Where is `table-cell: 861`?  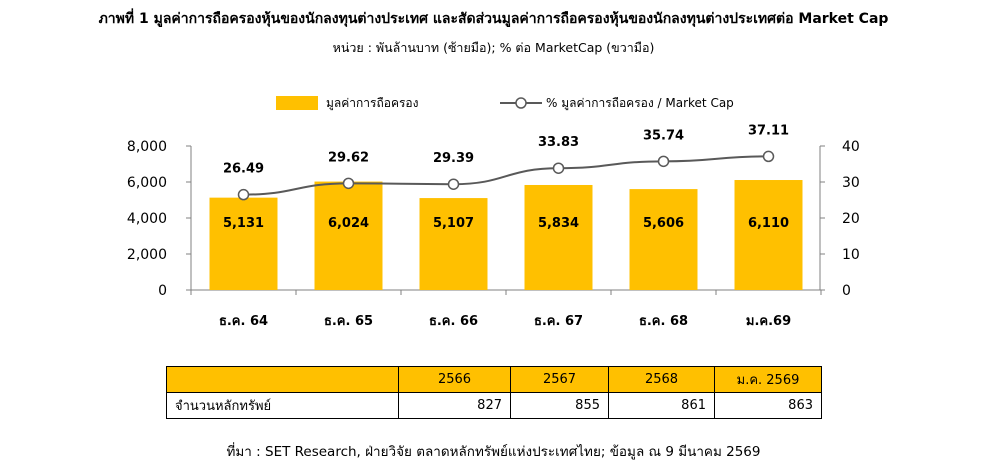 table-cell: 861 is located at coordinates (661, 405).